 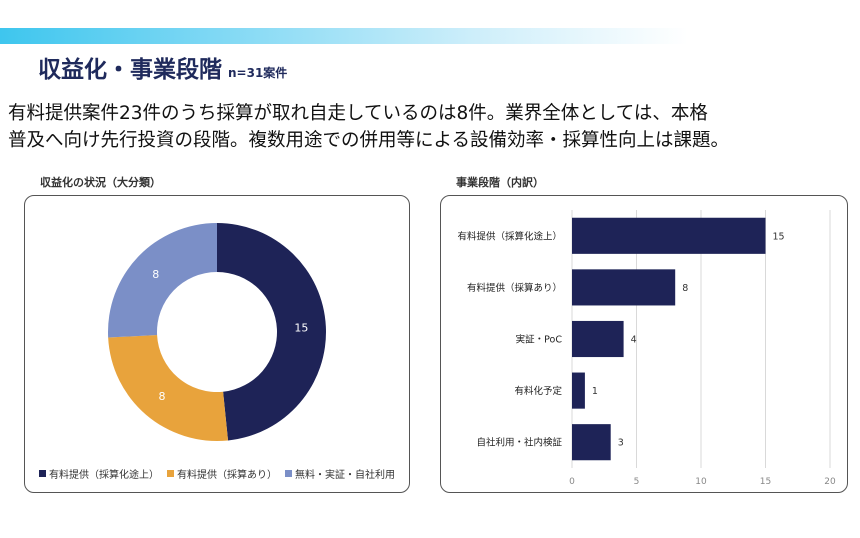 I want to click on bar-category-label: 有料化予定, so click(x=538, y=391).